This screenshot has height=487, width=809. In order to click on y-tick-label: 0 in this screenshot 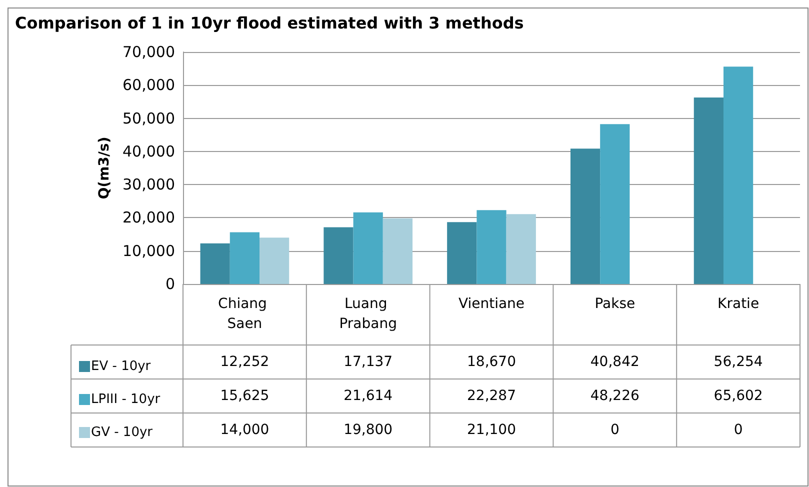, I will do `click(170, 284)`.